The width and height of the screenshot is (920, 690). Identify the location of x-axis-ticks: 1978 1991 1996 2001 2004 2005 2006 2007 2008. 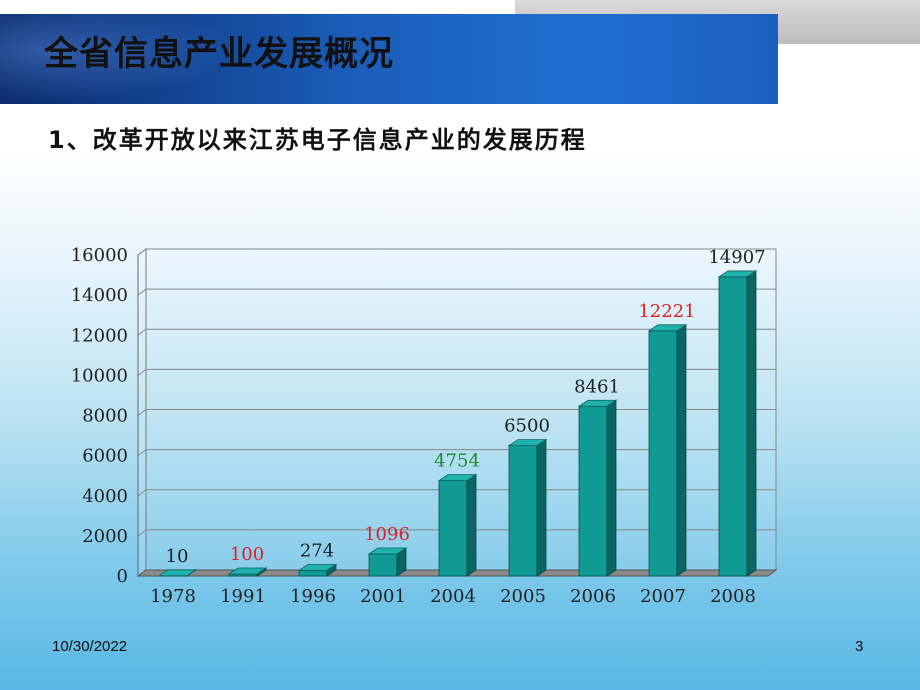
(453, 596).